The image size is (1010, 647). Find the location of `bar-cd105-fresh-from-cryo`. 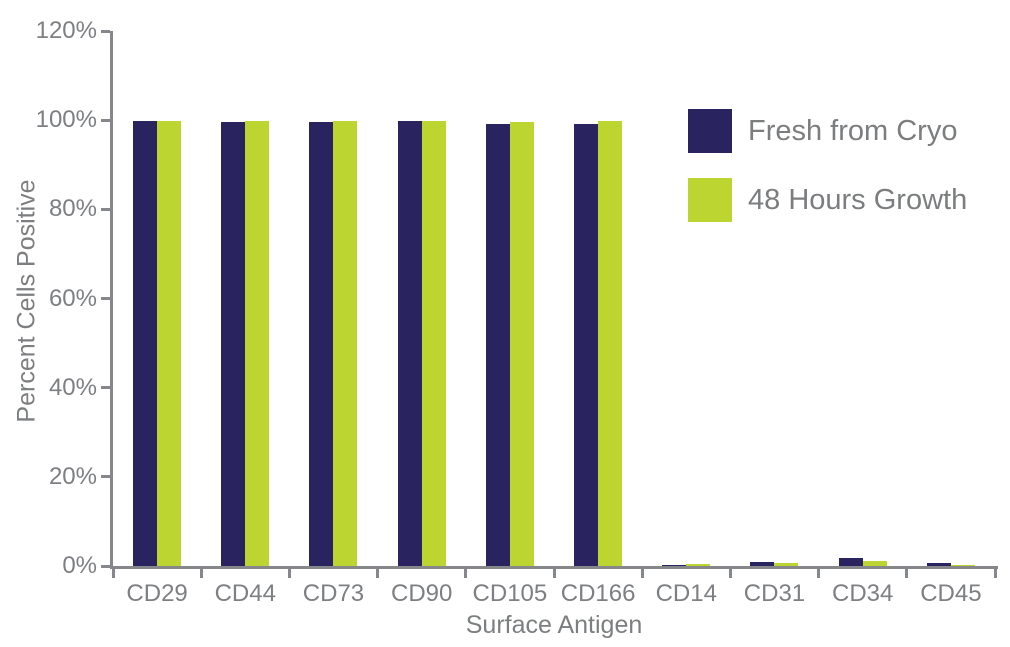

bar-cd105-fresh-from-cryo is located at coordinates (497, 344).